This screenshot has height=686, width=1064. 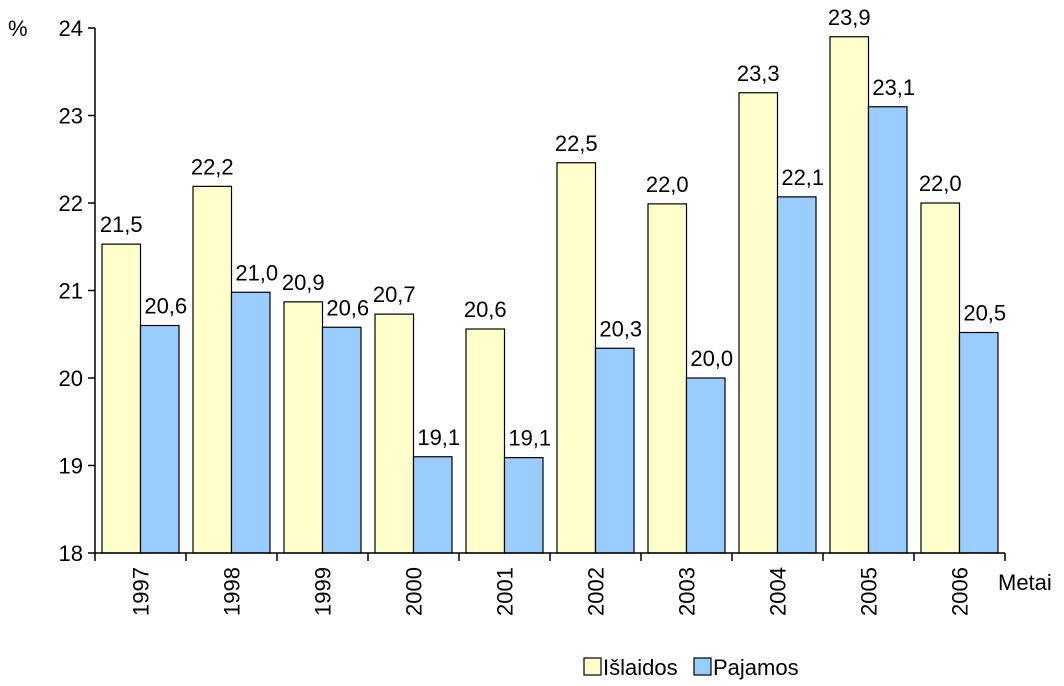 I want to click on y-unit-label: %, so click(x=18, y=28).